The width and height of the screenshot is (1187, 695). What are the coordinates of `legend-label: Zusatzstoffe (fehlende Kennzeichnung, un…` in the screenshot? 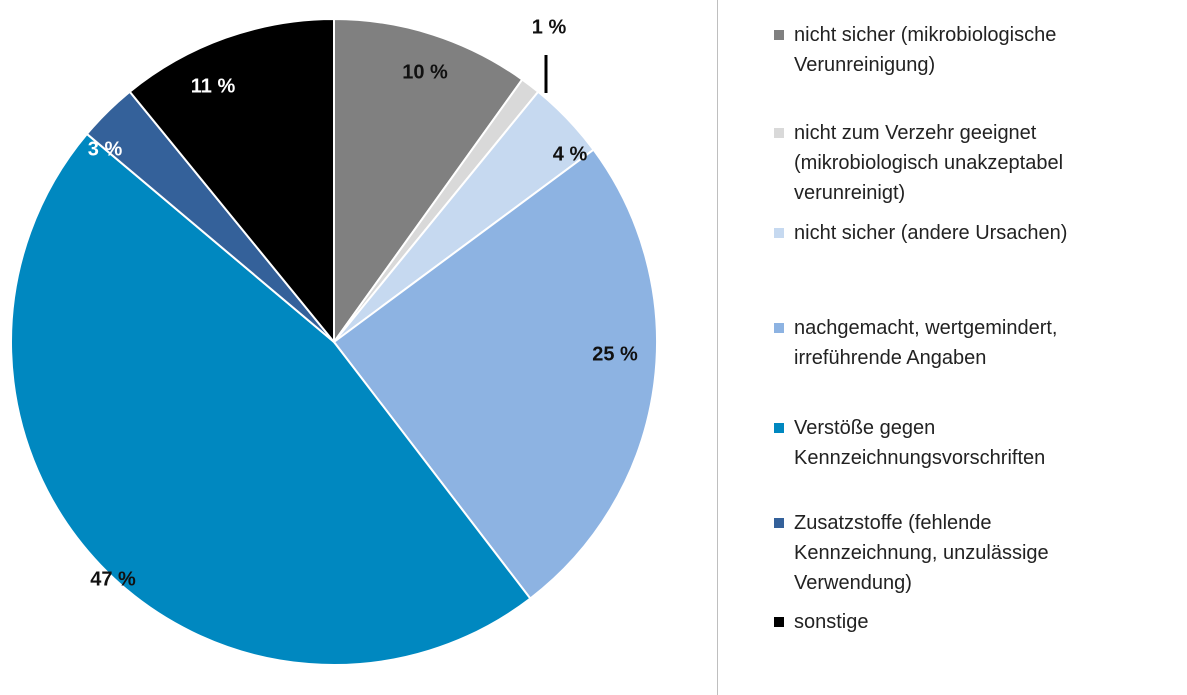 It's located at (921, 553).